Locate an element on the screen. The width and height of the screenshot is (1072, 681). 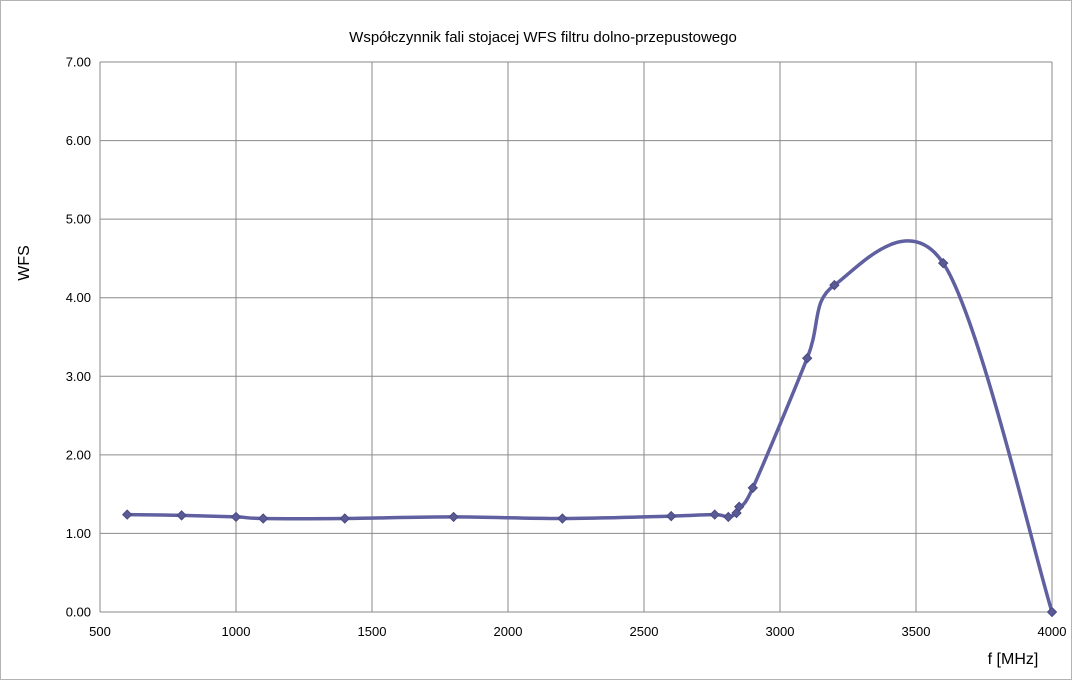
x-tick-label: 1000 is located at coordinates (236, 631).